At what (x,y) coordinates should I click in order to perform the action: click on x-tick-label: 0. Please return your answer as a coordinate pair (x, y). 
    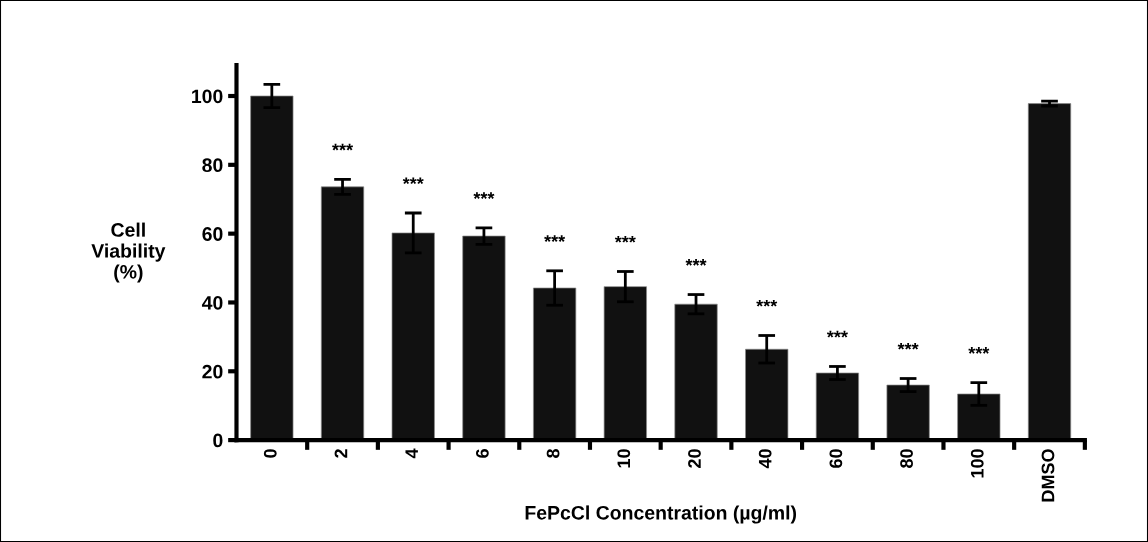
    Looking at the image, I should click on (270, 453).